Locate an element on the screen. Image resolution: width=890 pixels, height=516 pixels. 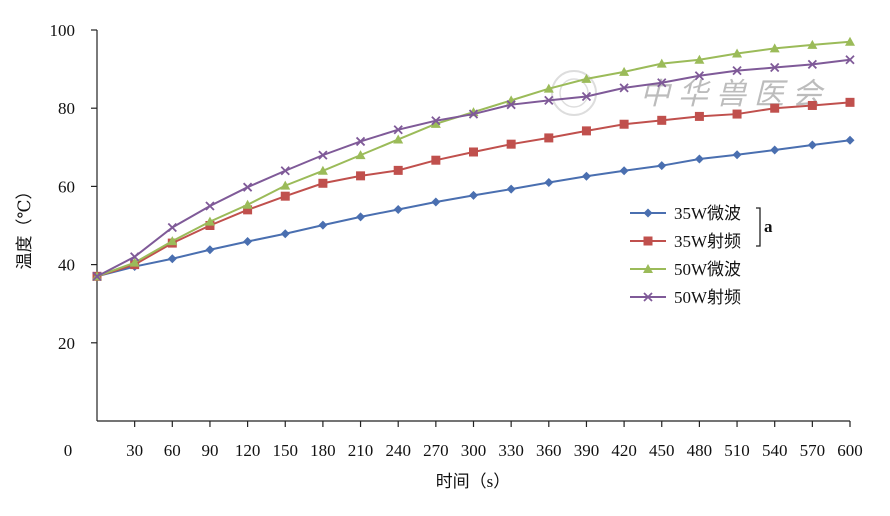
y-ticks: 20 40 60 80 100 is located at coordinates (73, 187).